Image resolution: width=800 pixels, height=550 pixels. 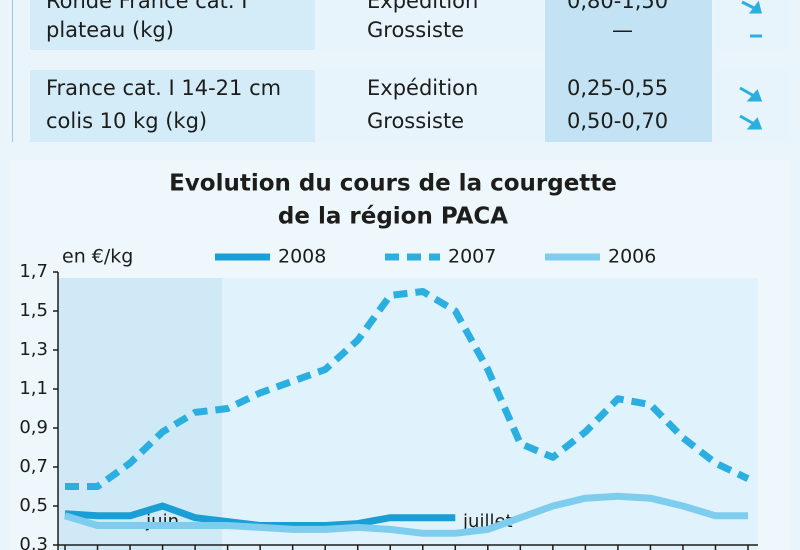 I want to click on series-line, so click(x=405, y=514).